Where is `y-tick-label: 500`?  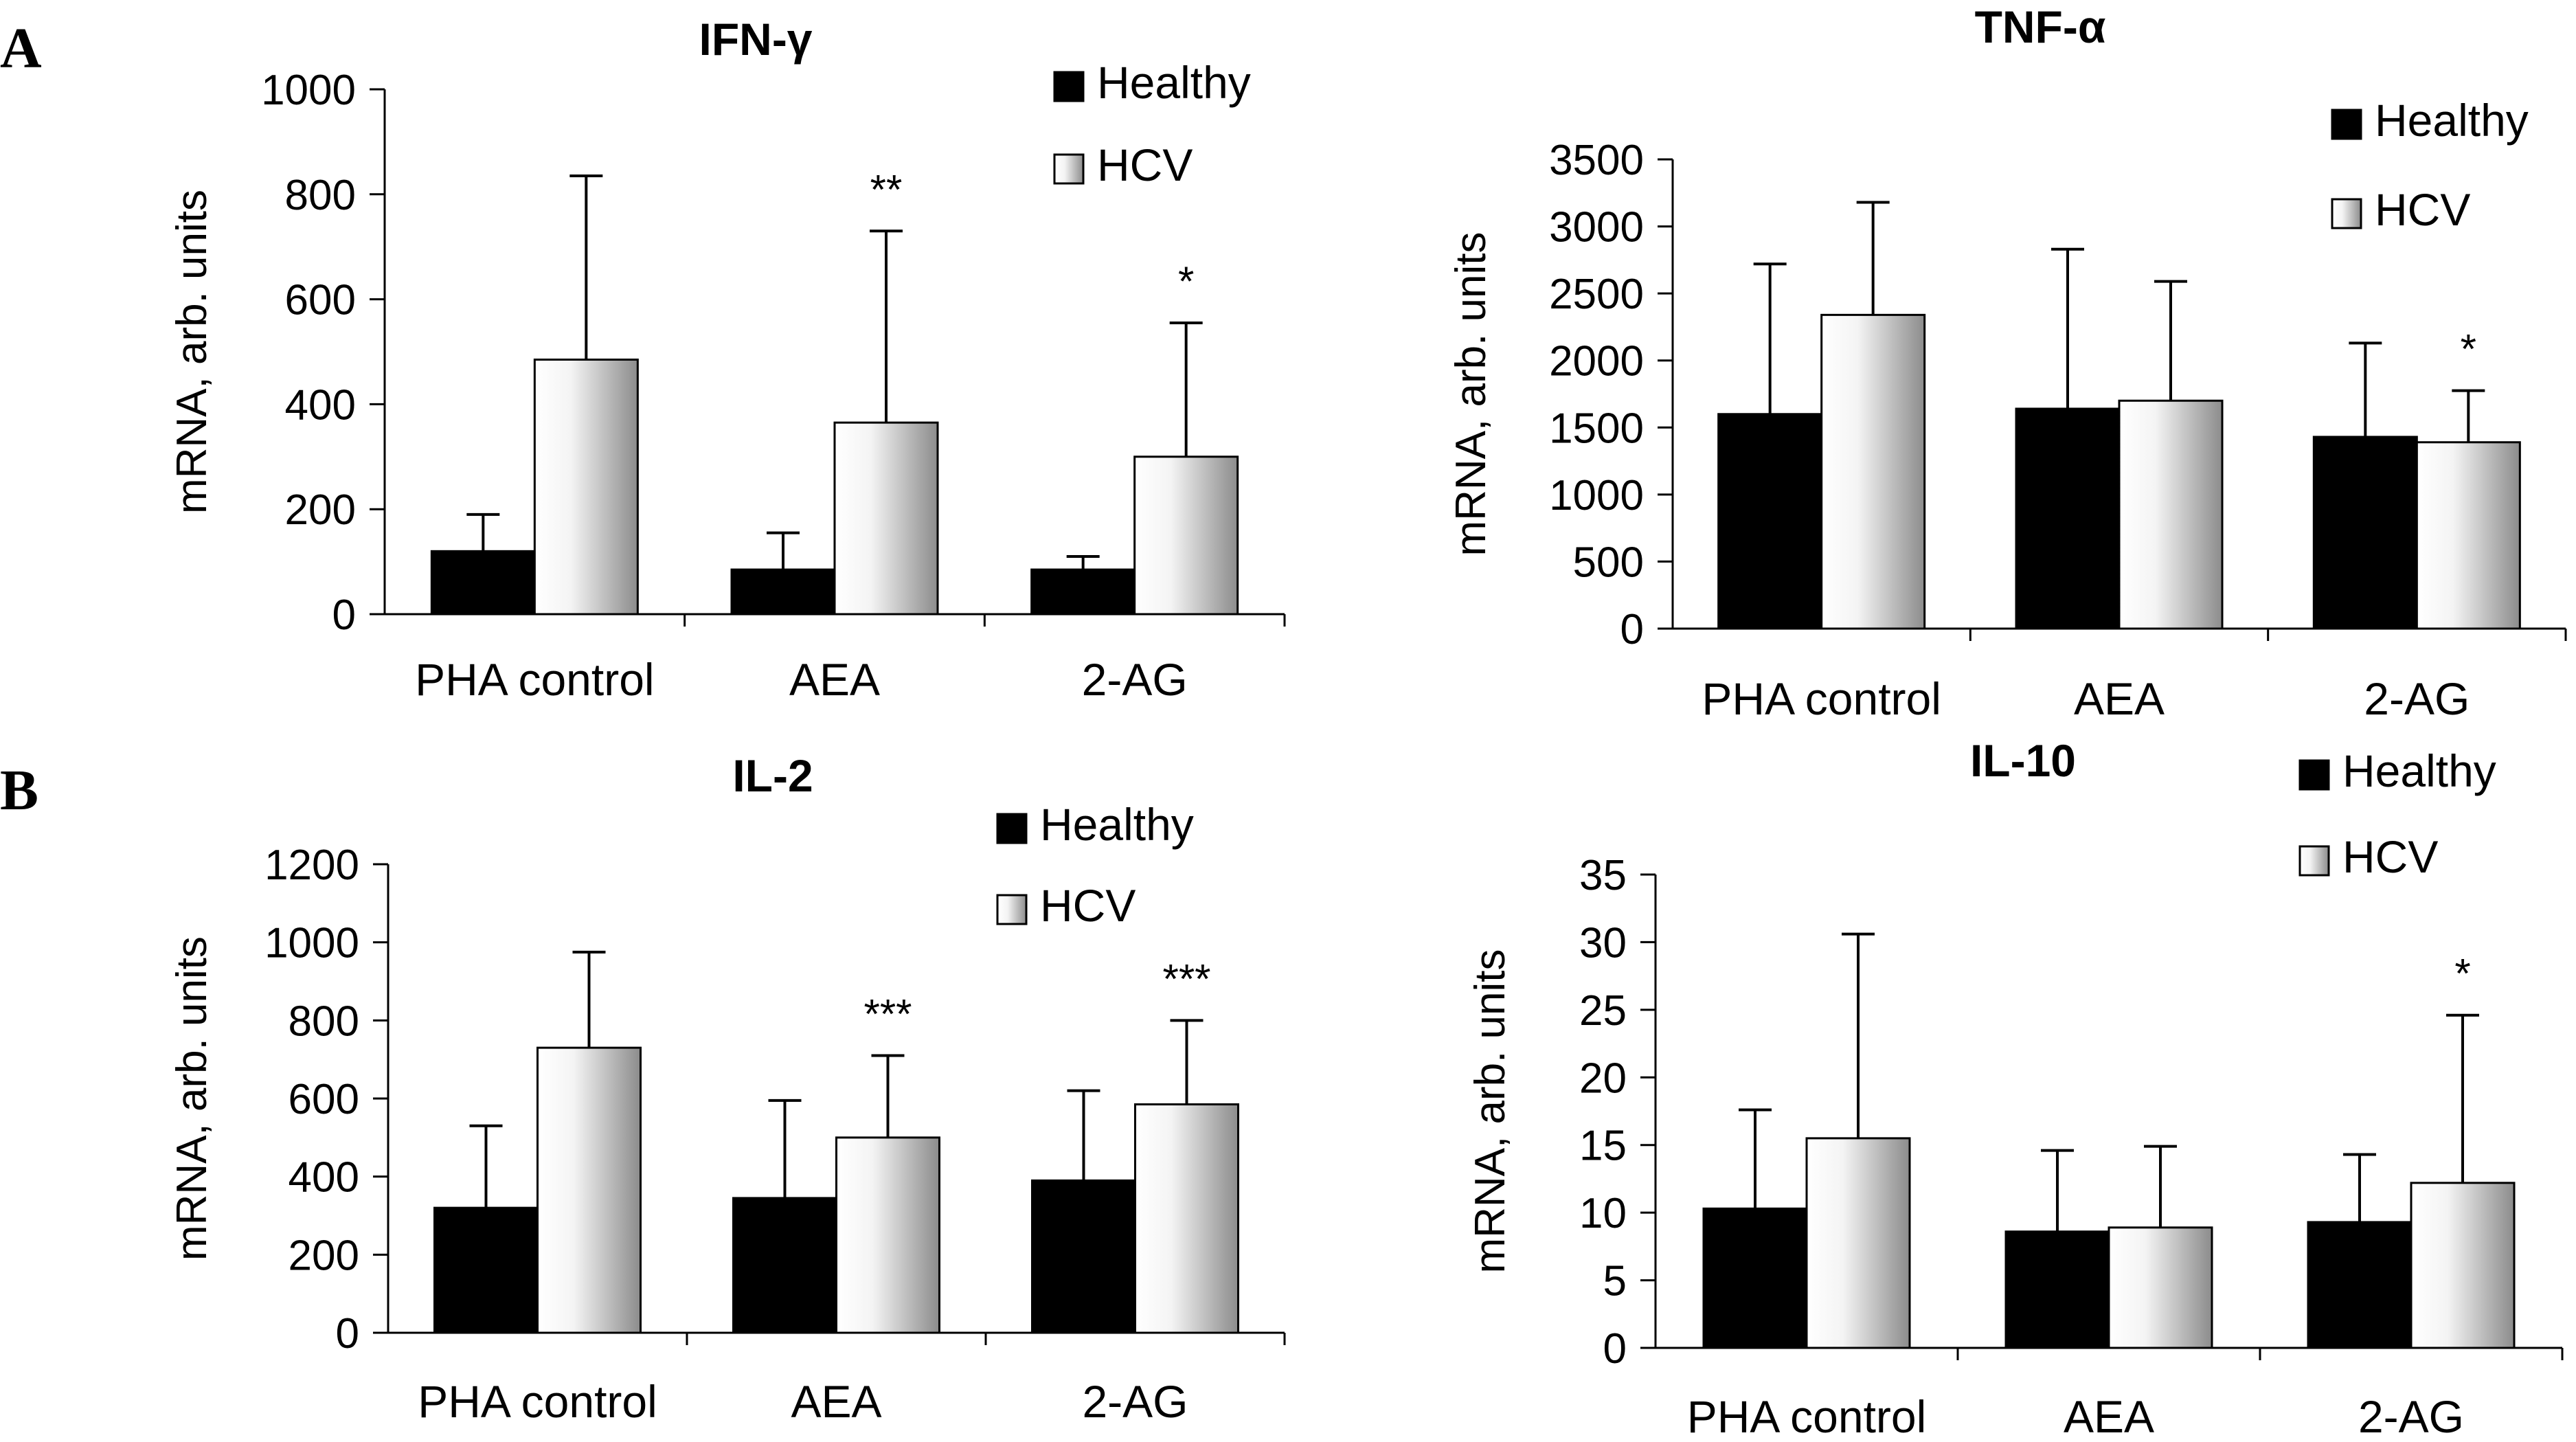 y-tick-label: 500 is located at coordinates (1608, 562).